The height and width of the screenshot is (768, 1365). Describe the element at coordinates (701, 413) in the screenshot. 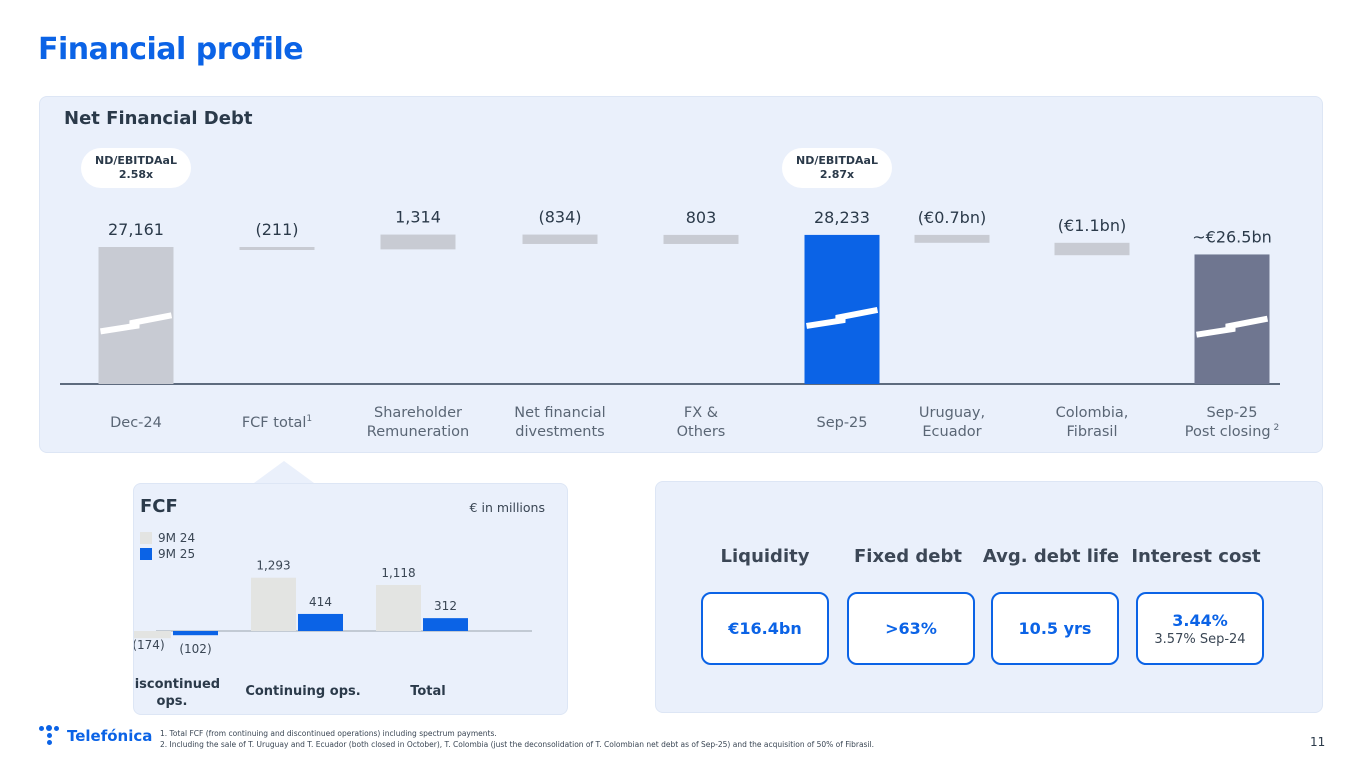

I see `nfd-category-label-fx-others: FX &` at that location.